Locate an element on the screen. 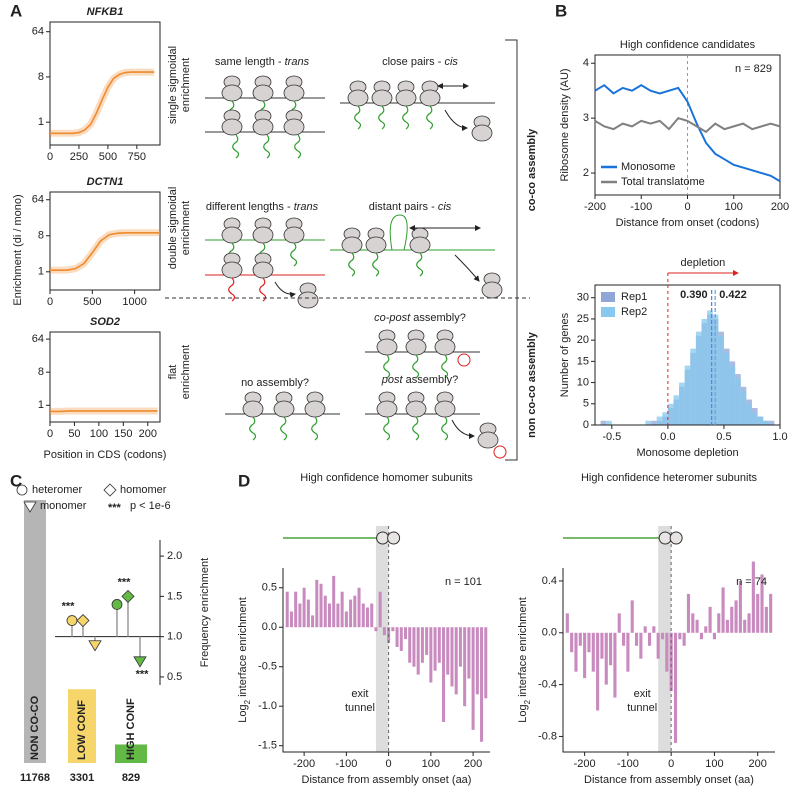  x-tick-label: 0.0 is located at coordinates (667, 437).